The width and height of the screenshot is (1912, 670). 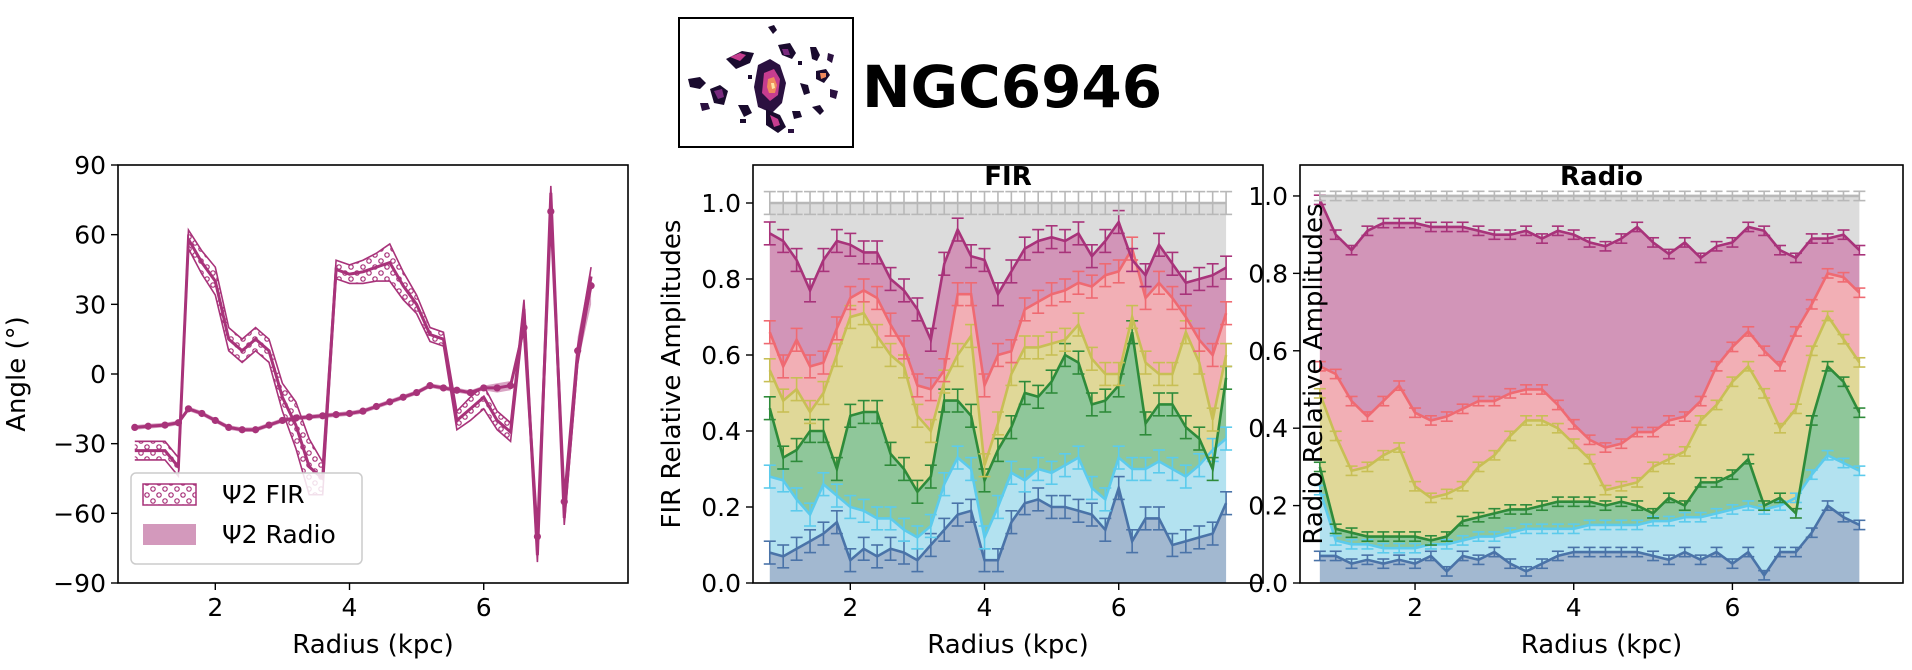 I want to click on errorbars-m1, so click(x=998, y=488).